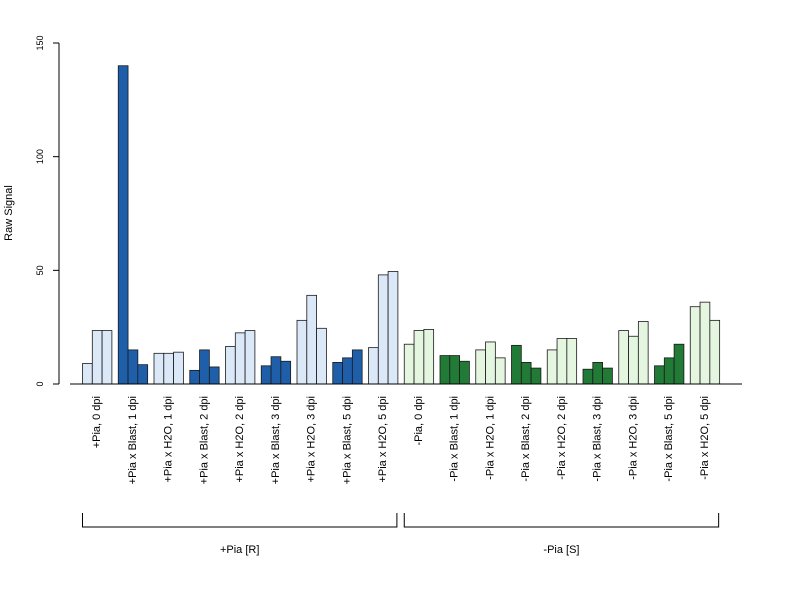  What do you see at coordinates (40, 42) in the screenshot?
I see `y-tick-label: 150` at bounding box center [40, 42].